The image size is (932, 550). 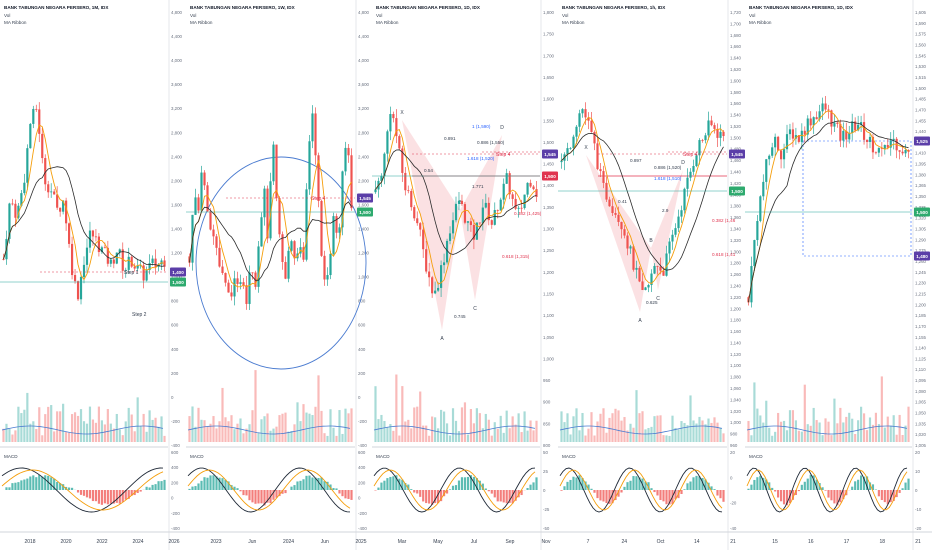 I want to click on macd-tick-label: 600, so click(x=175, y=452).